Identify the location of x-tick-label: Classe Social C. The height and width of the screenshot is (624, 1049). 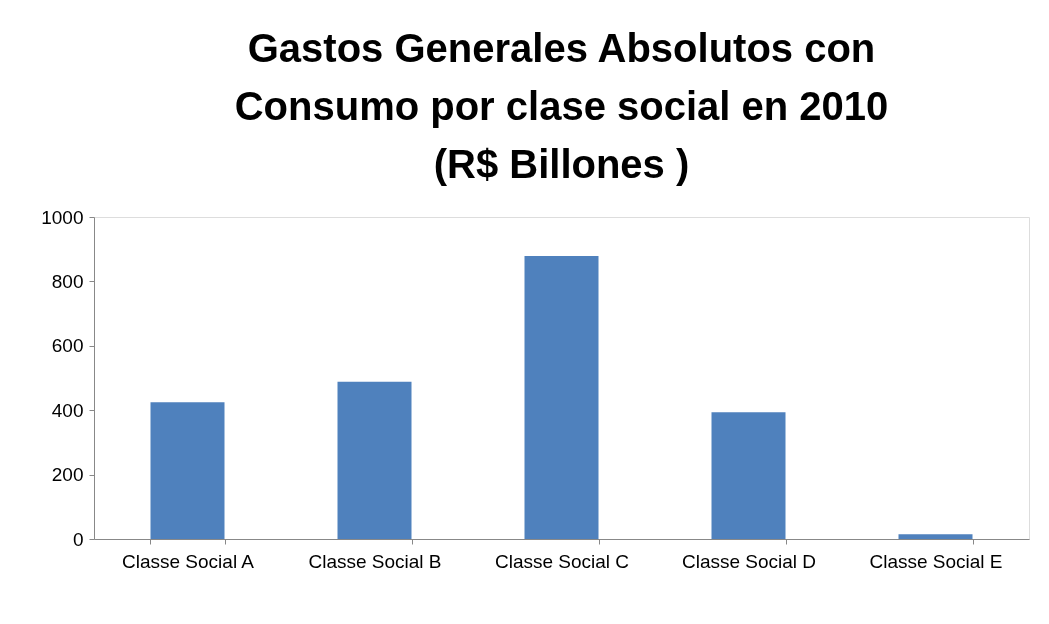
(562, 561).